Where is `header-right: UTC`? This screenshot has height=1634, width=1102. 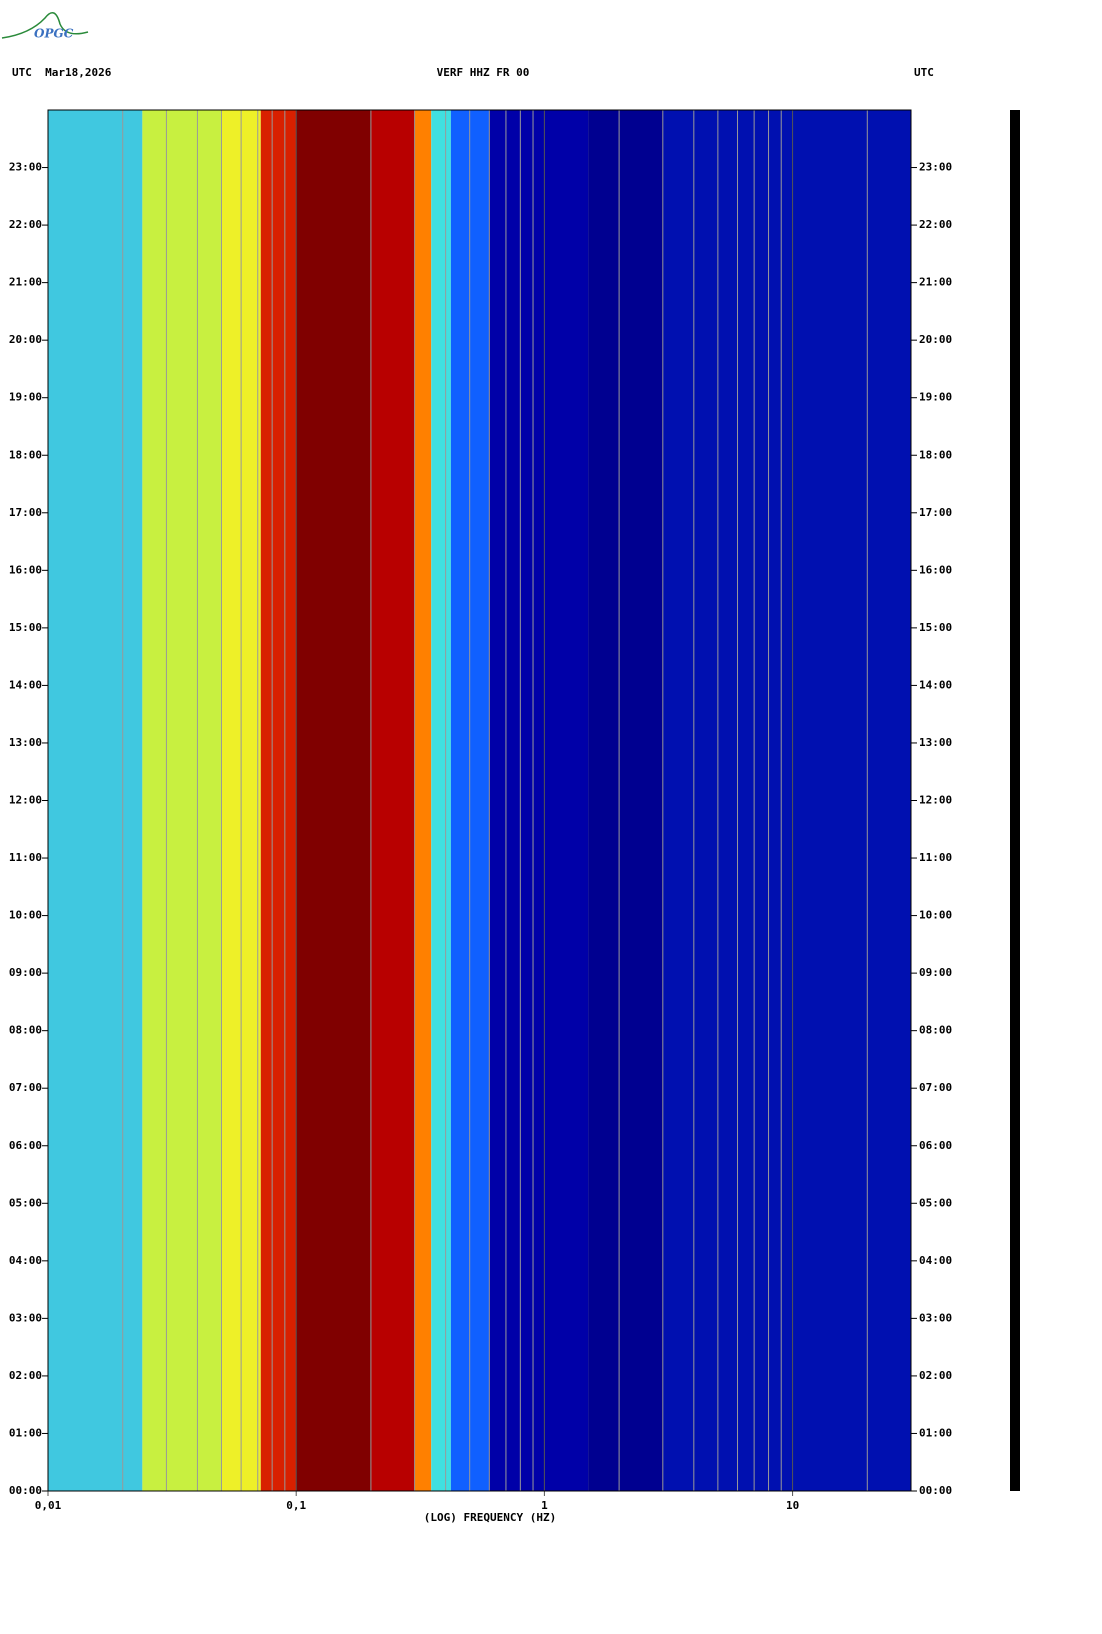
header-right: UTC is located at coordinates (924, 72).